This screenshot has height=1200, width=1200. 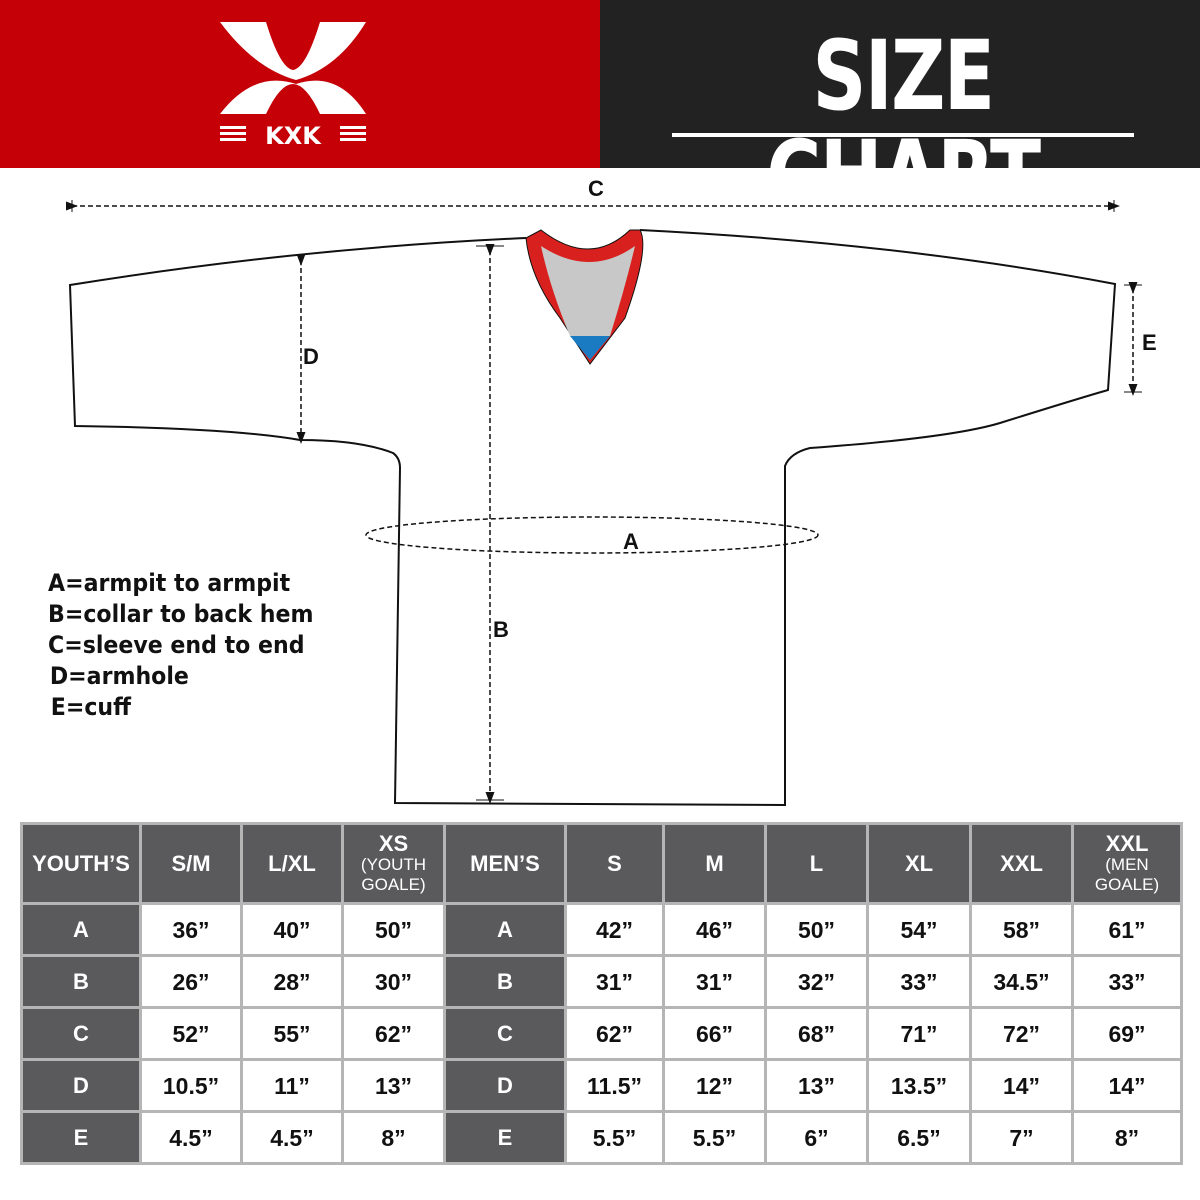 I want to click on cell-text: 46”, so click(x=714, y=929).